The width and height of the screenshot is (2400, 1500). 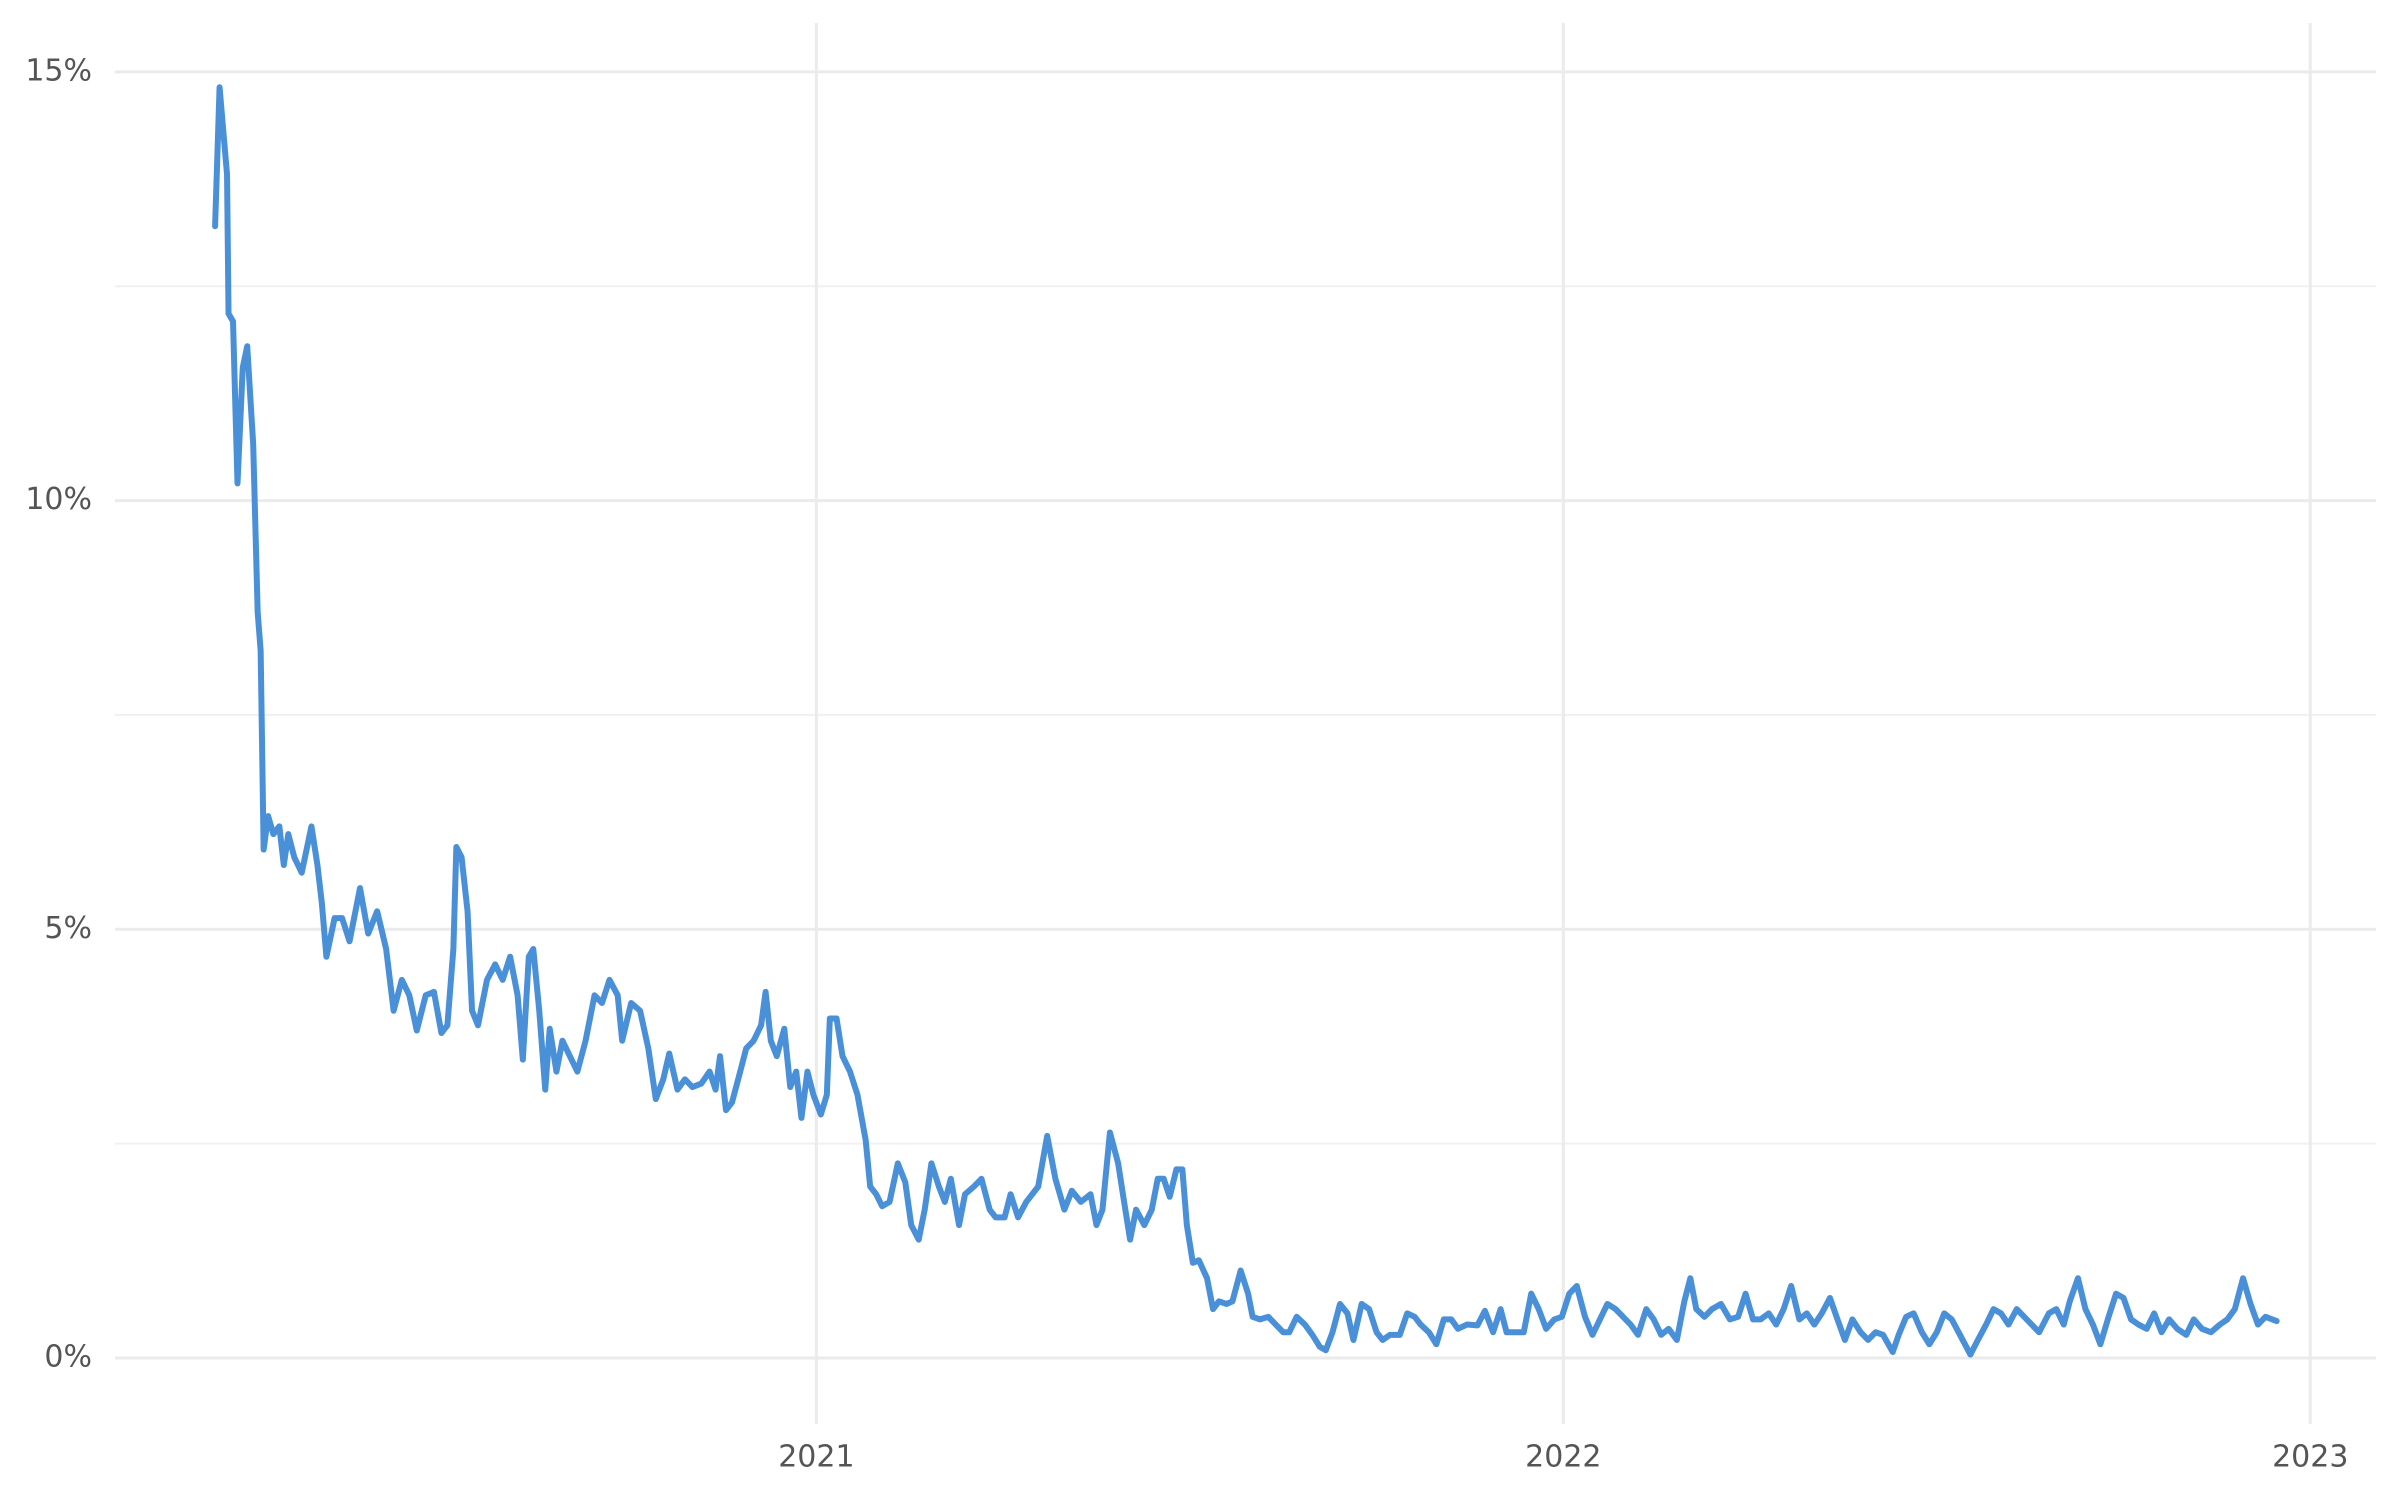 What do you see at coordinates (816, 1457) in the screenshot?
I see `x-tick-label: 2021` at bounding box center [816, 1457].